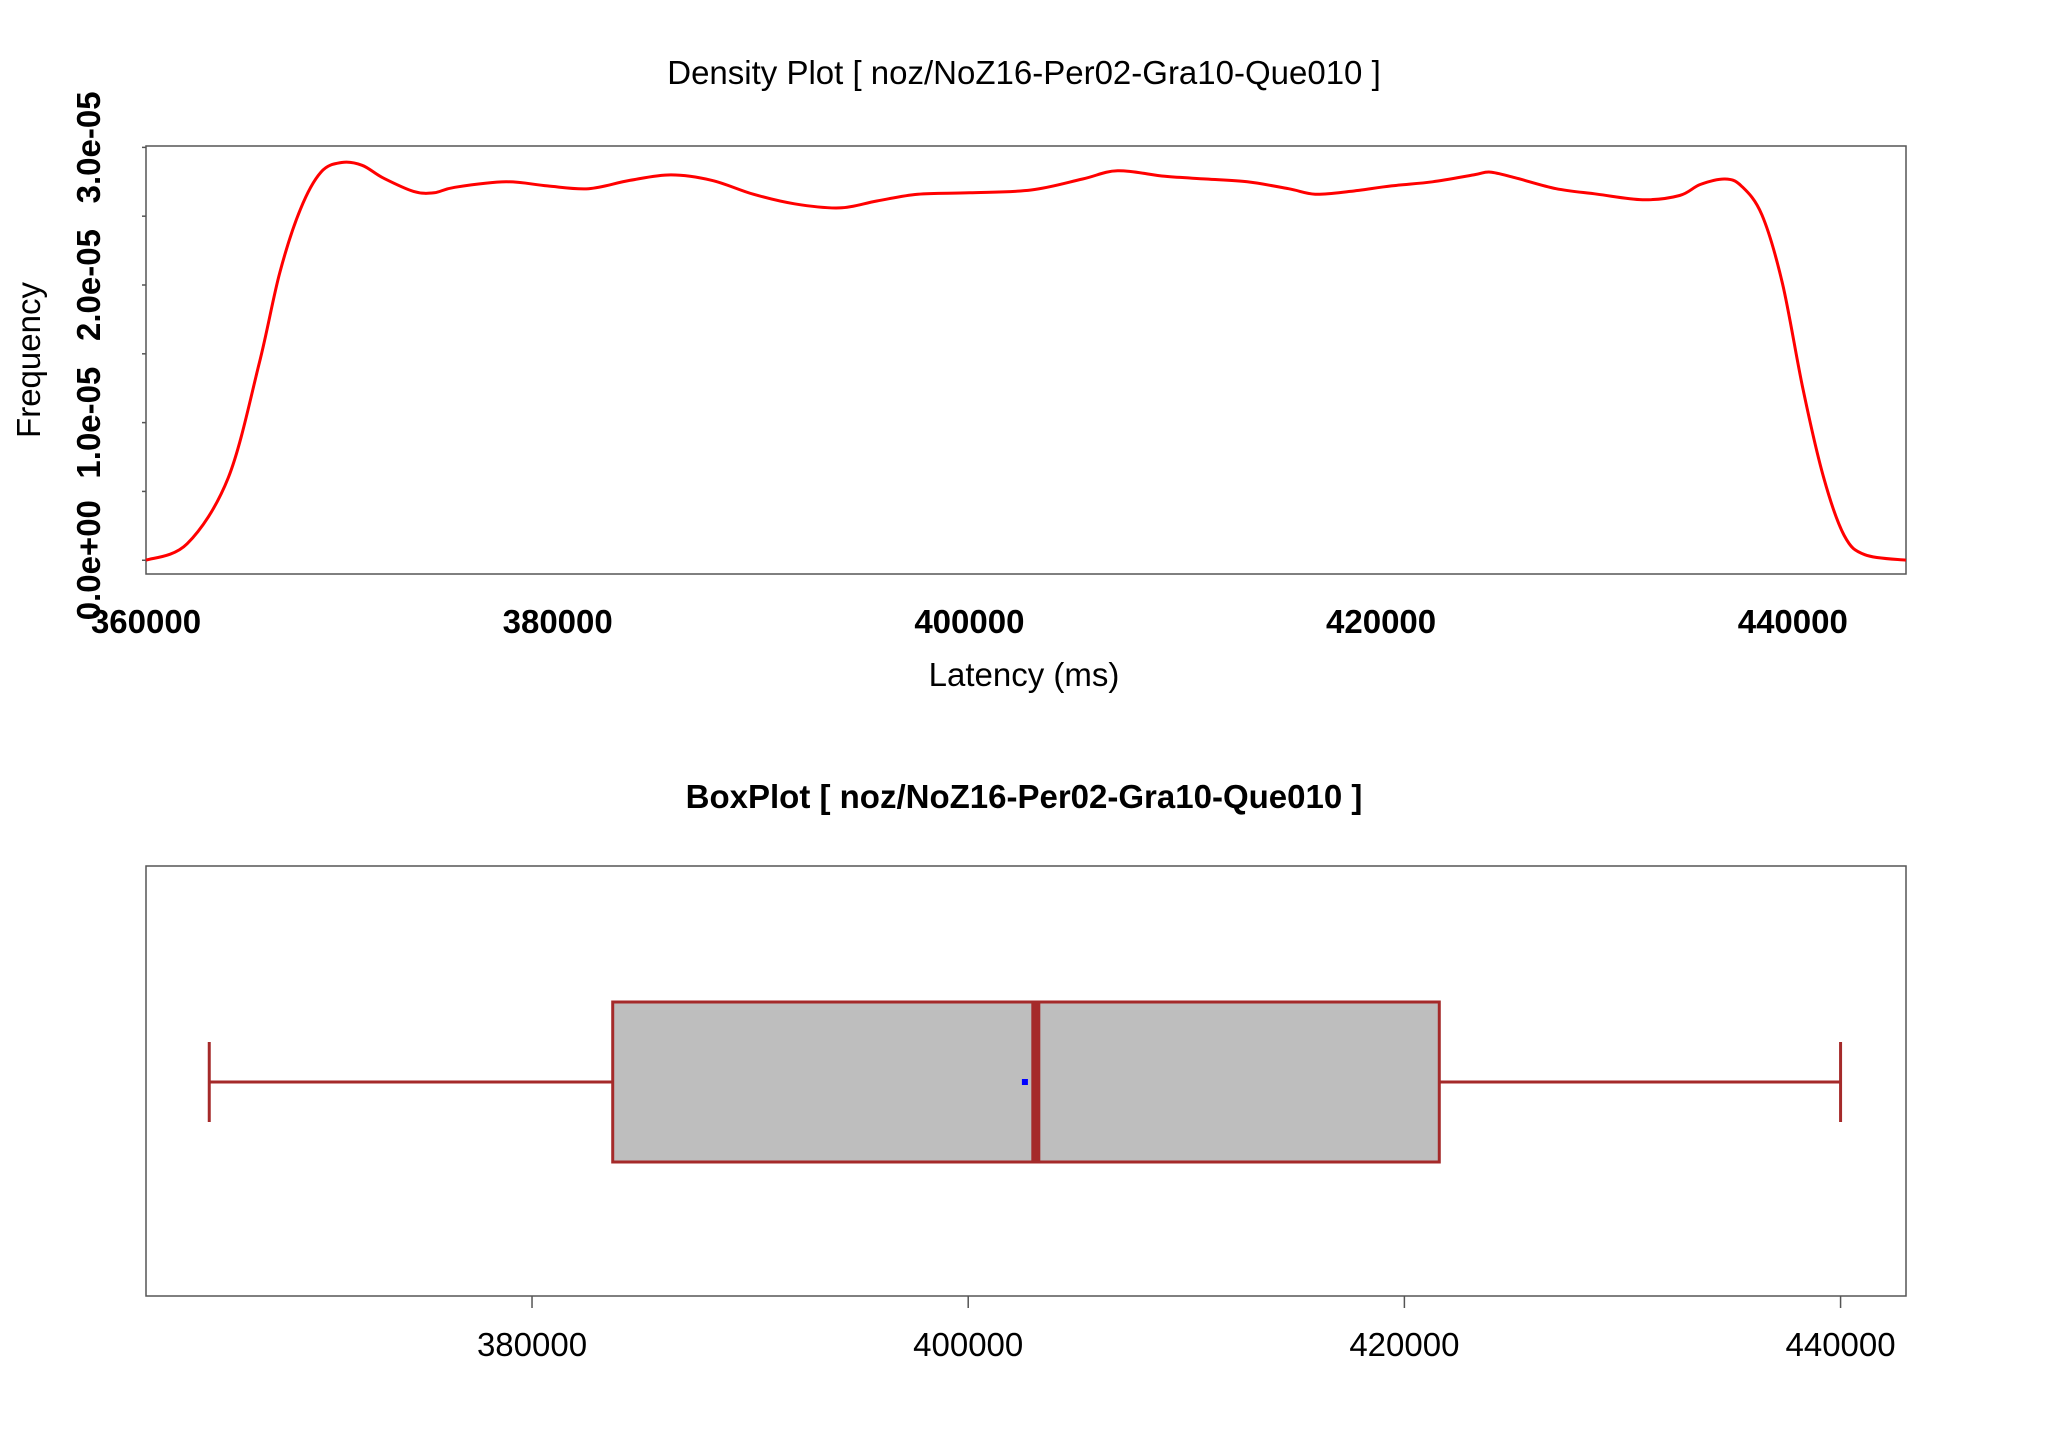 The width and height of the screenshot is (2048, 1440). Describe the element at coordinates (532, 1344) in the screenshot. I see `box-x-tick-label: 380000` at that location.